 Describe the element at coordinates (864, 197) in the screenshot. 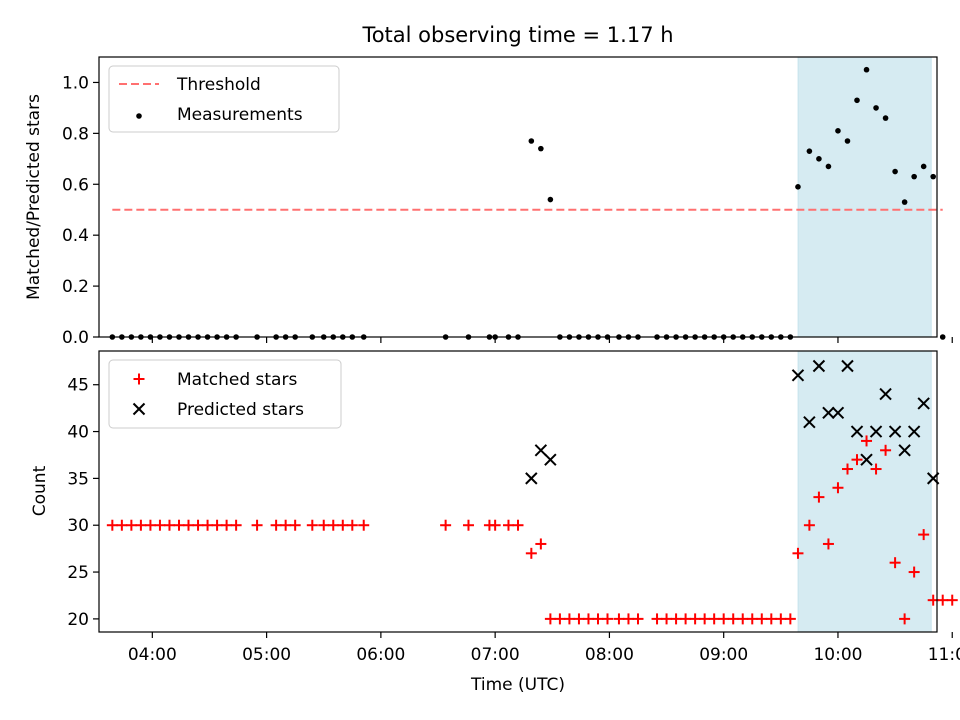

I see `top-highlight-band` at that location.